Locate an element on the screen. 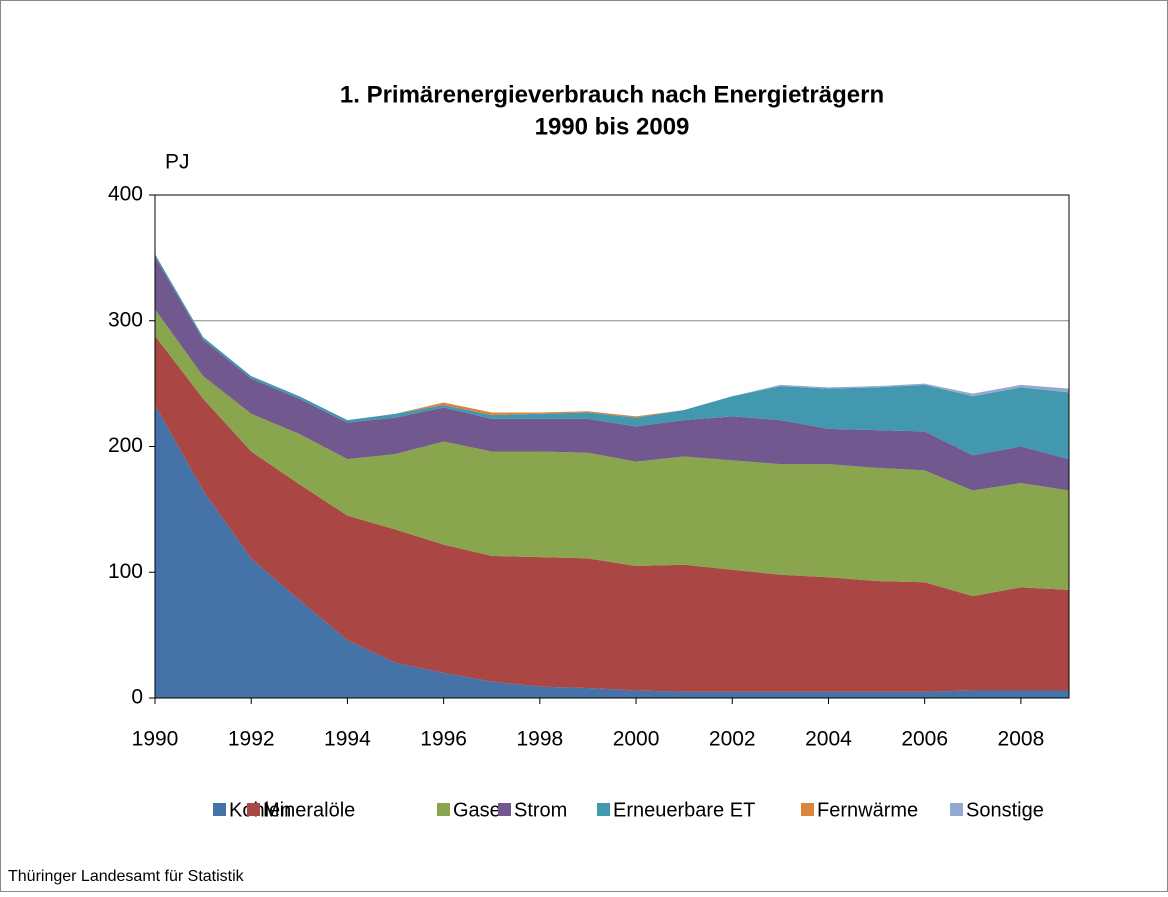  legend-label: Sonstige is located at coordinates (1005, 810).